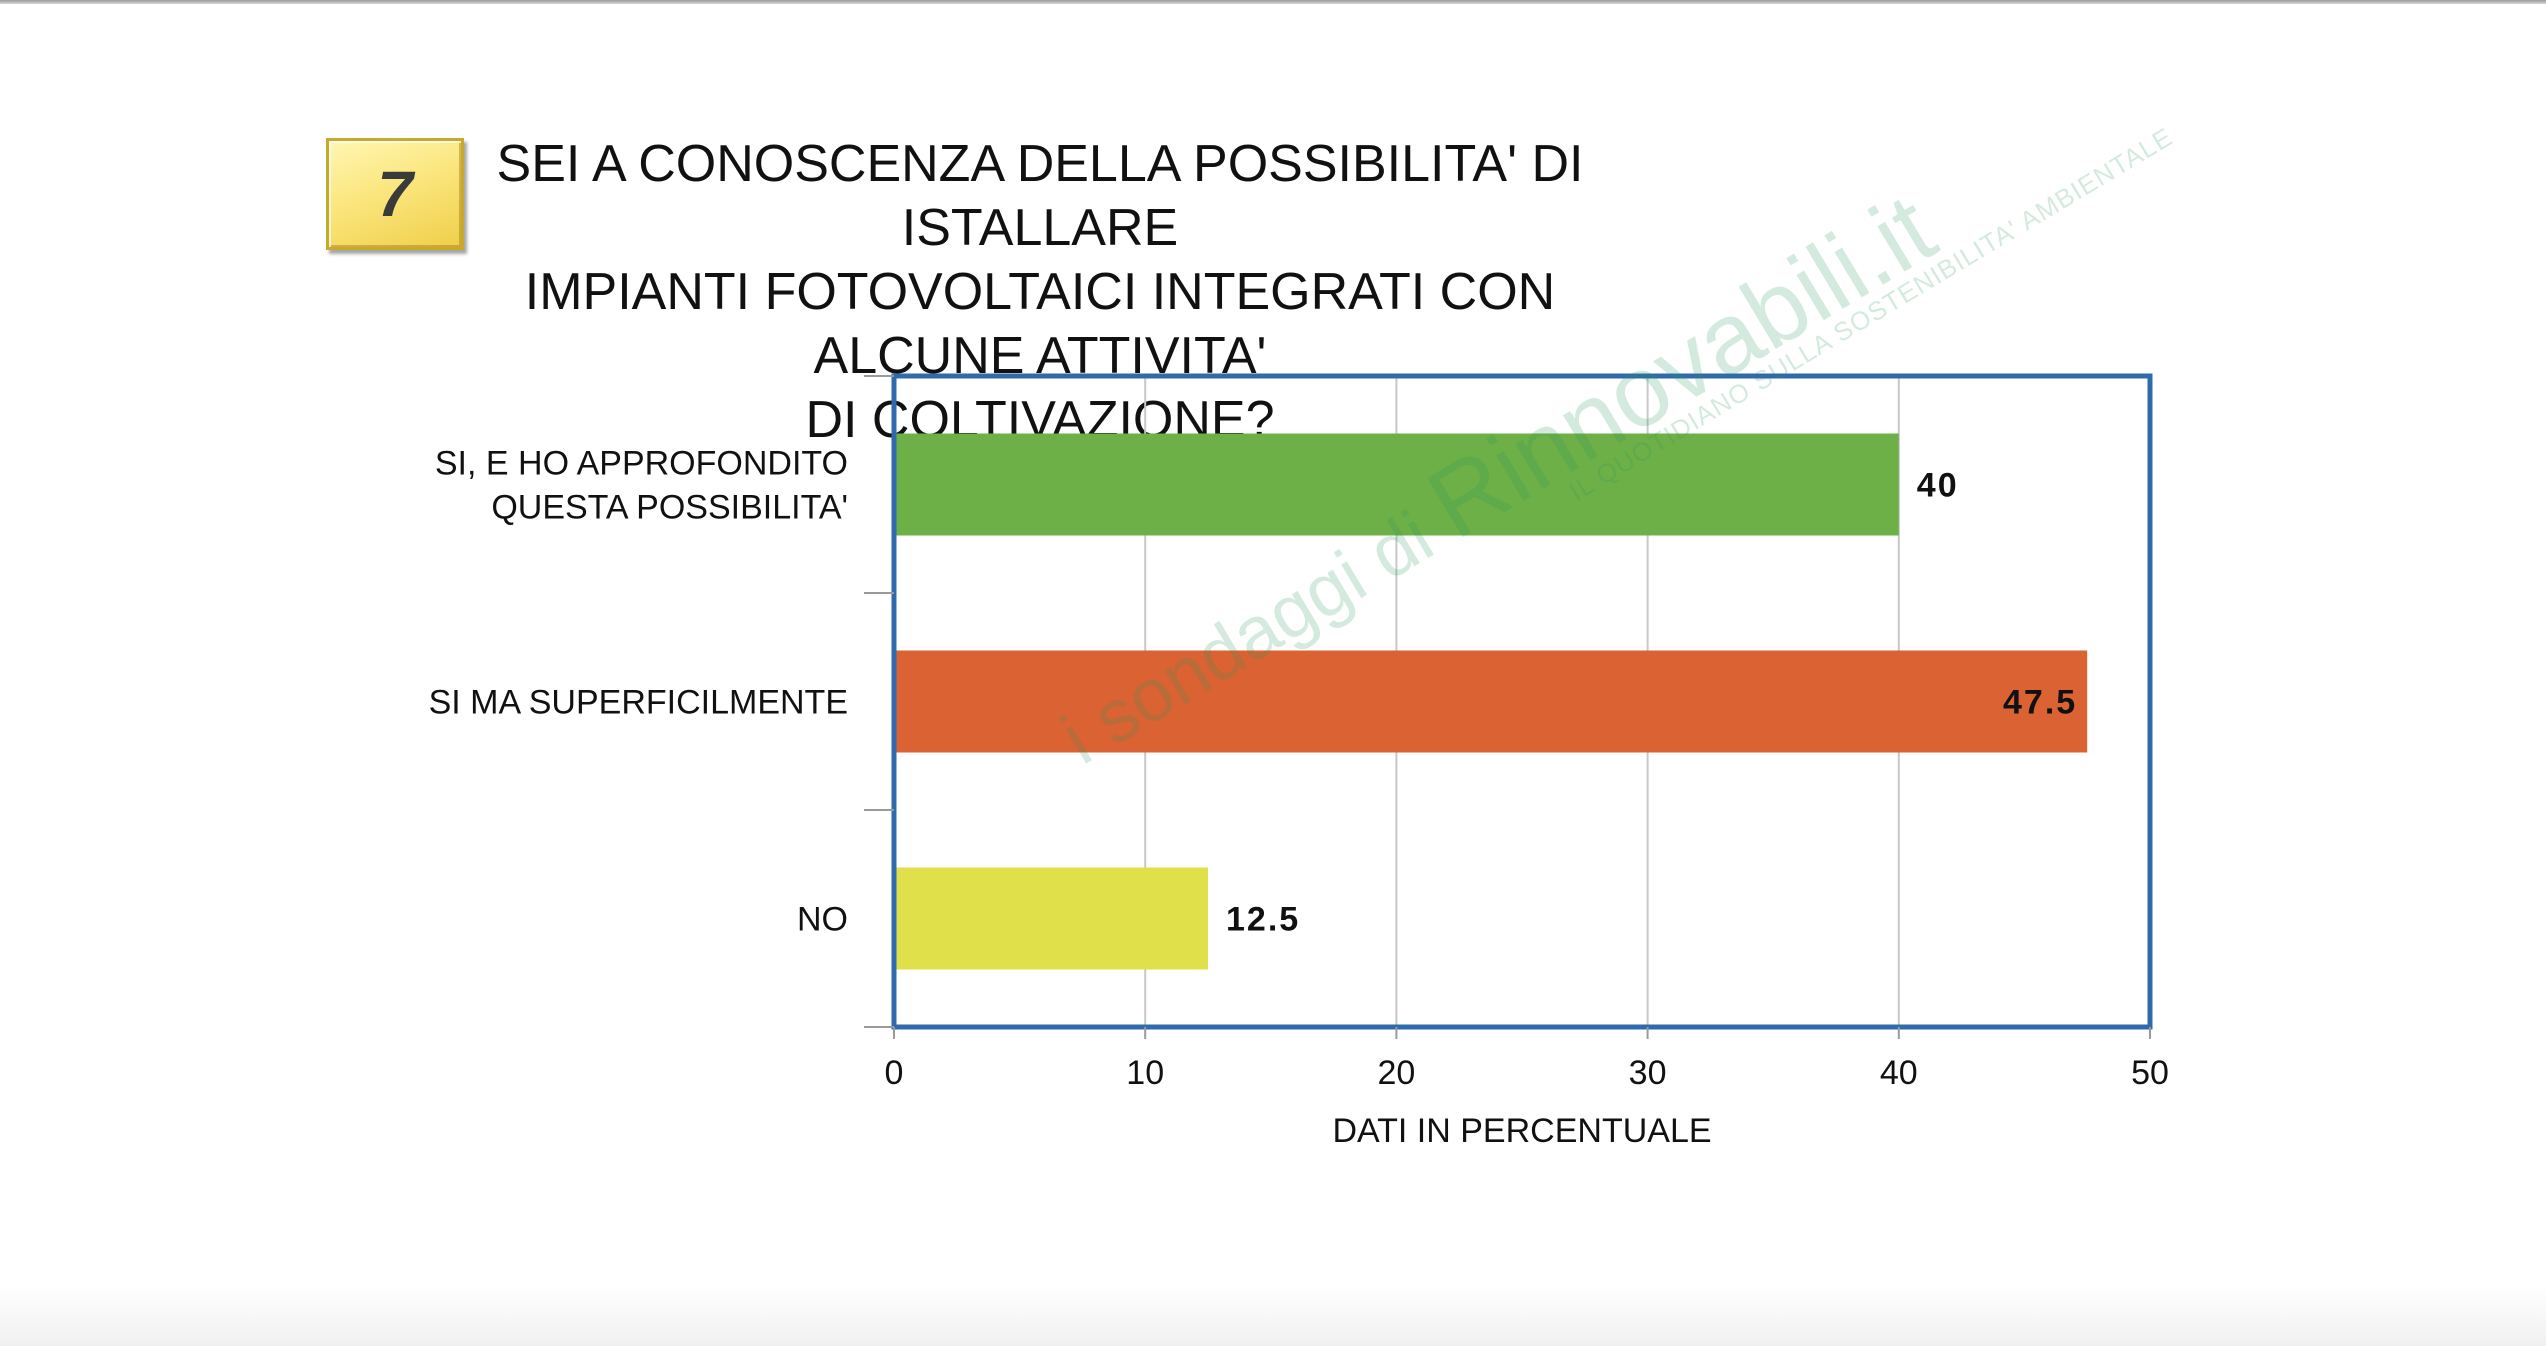 The image size is (2546, 1346). I want to click on data-label-2: 12.5, so click(1263, 920).